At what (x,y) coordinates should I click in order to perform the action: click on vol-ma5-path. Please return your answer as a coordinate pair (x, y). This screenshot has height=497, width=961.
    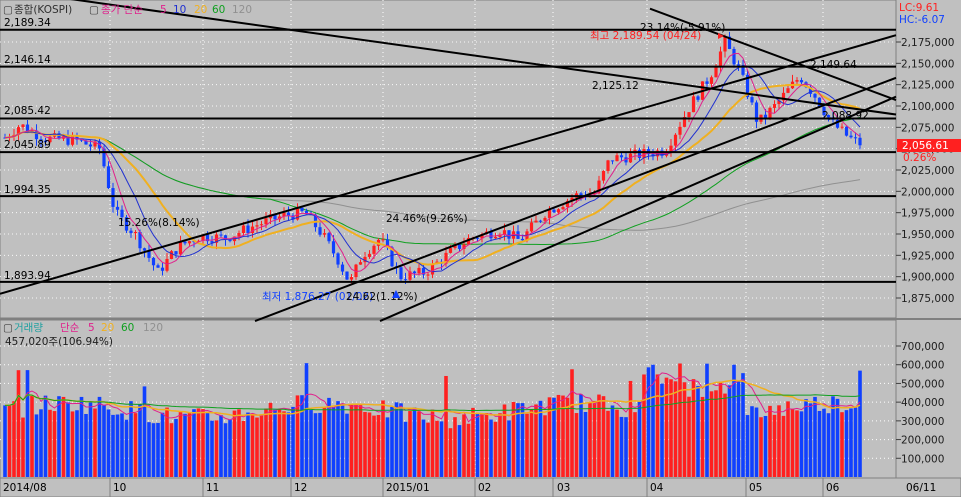
    Looking at the image, I should click on (432, 397).